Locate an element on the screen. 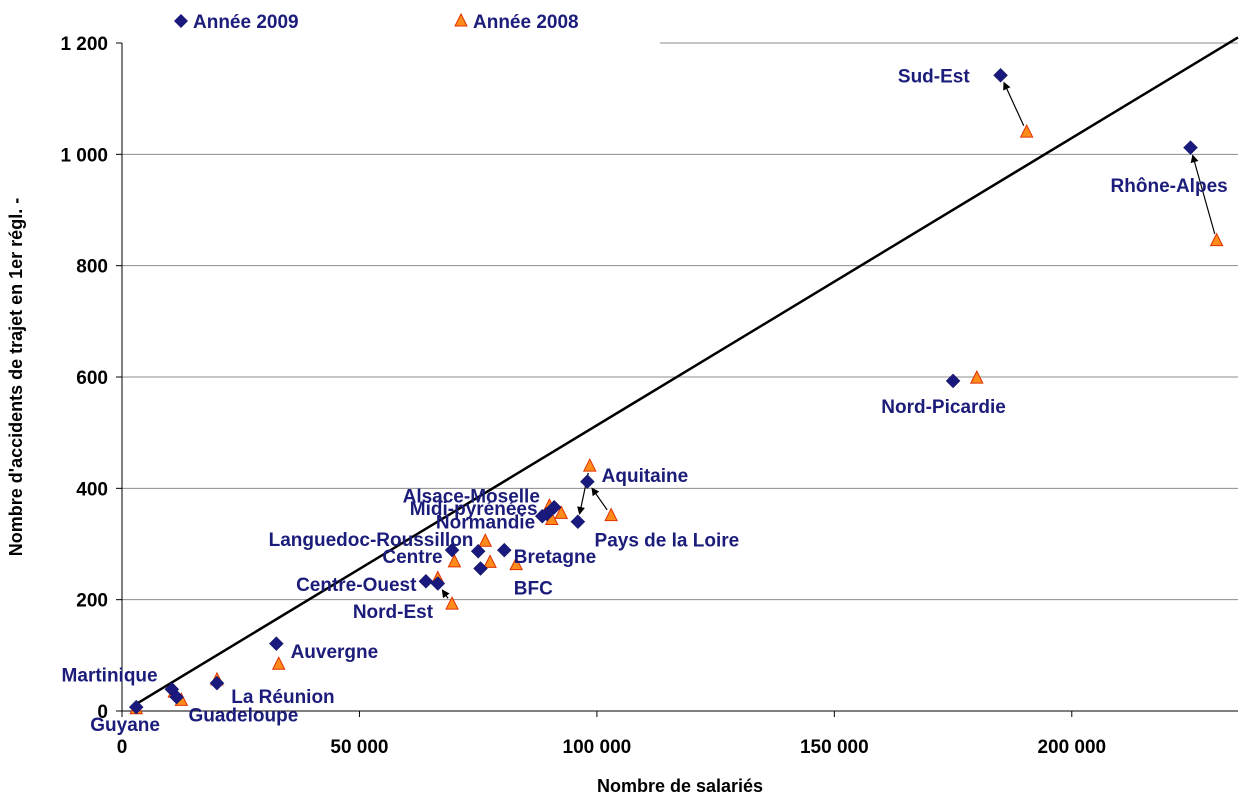 This screenshot has height=799, width=1241. region-label: Guadeloupe is located at coordinates (243, 715).